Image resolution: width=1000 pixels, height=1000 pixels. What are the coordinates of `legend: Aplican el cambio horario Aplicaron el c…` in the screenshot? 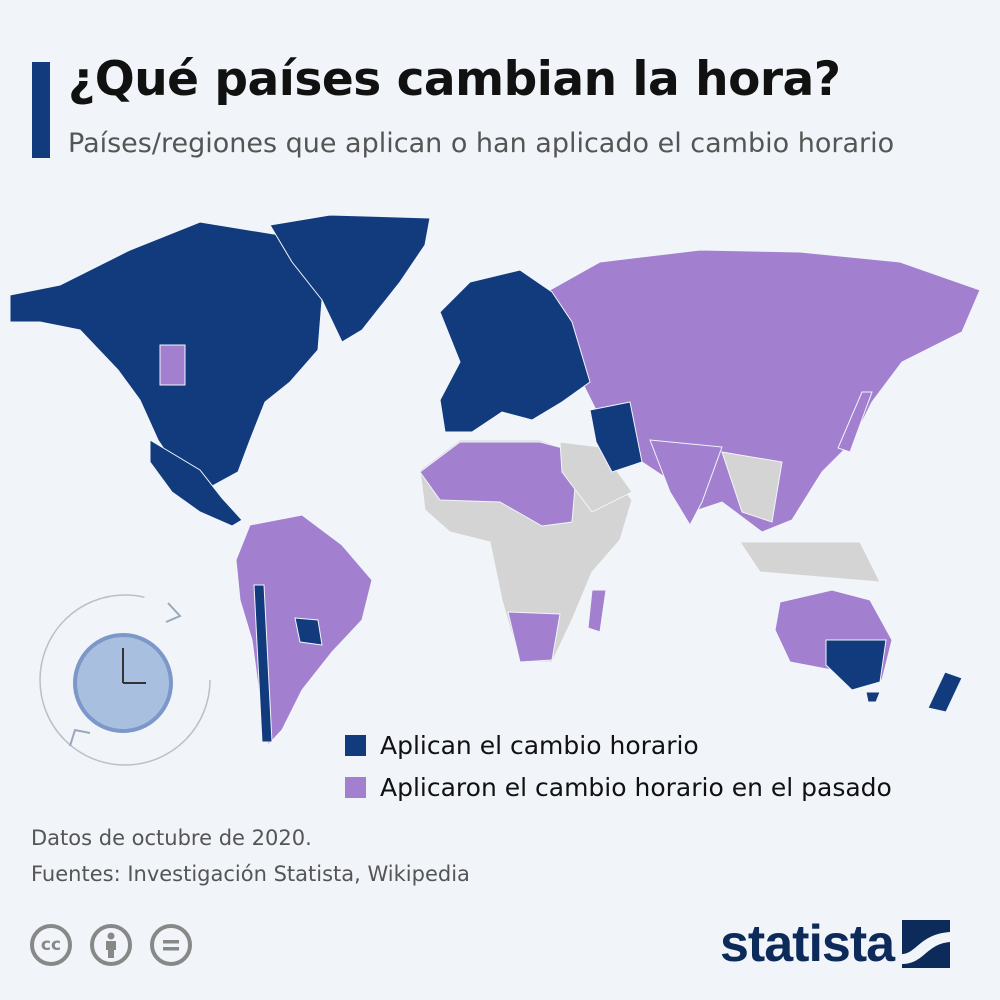 It's located at (618, 766).